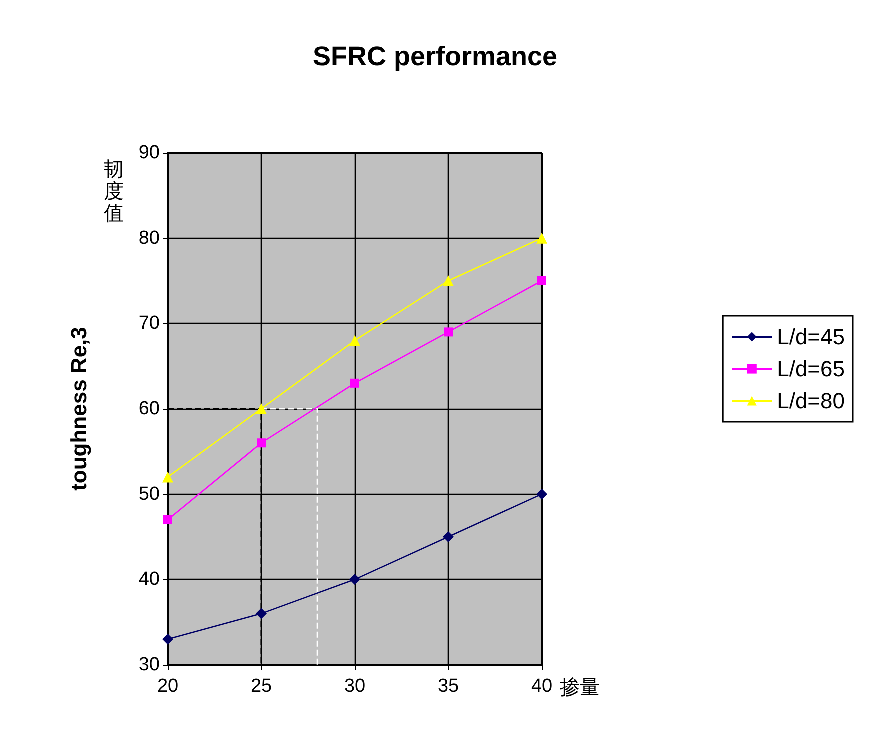  Describe the element at coordinates (580, 687) in the screenshot. I see `x-axis-title: 掺量` at that location.